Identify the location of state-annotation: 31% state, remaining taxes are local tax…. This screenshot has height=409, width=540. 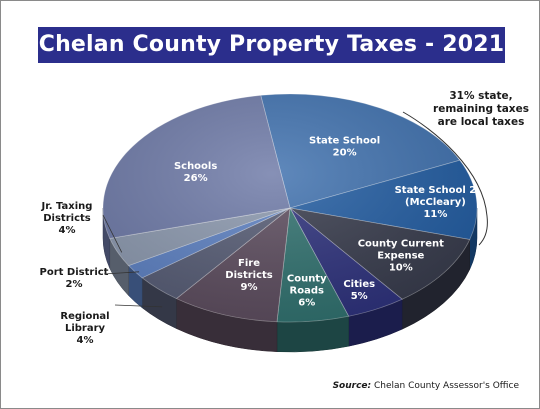
(481, 109).